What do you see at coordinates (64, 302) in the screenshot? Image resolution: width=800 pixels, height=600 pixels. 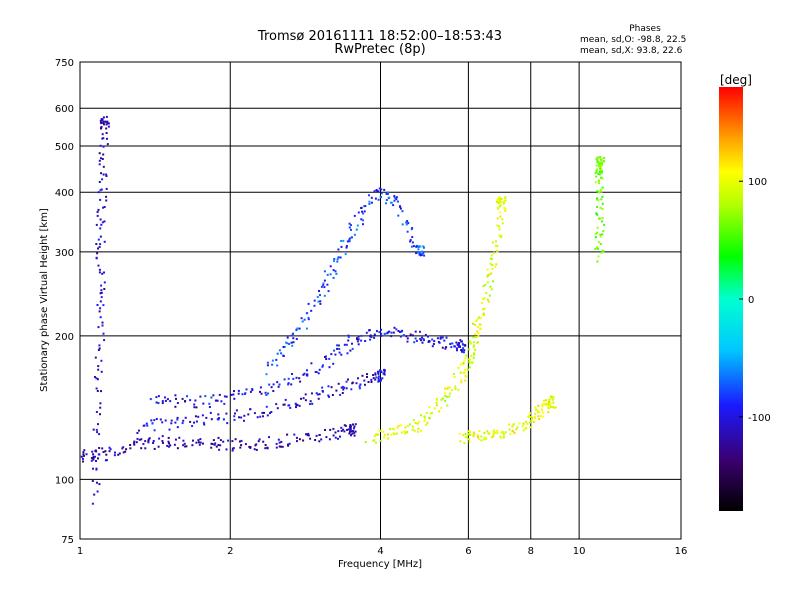 I see `y-ticks: 75 100 200 300 400 500 600 750` at bounding box center [64, 302].